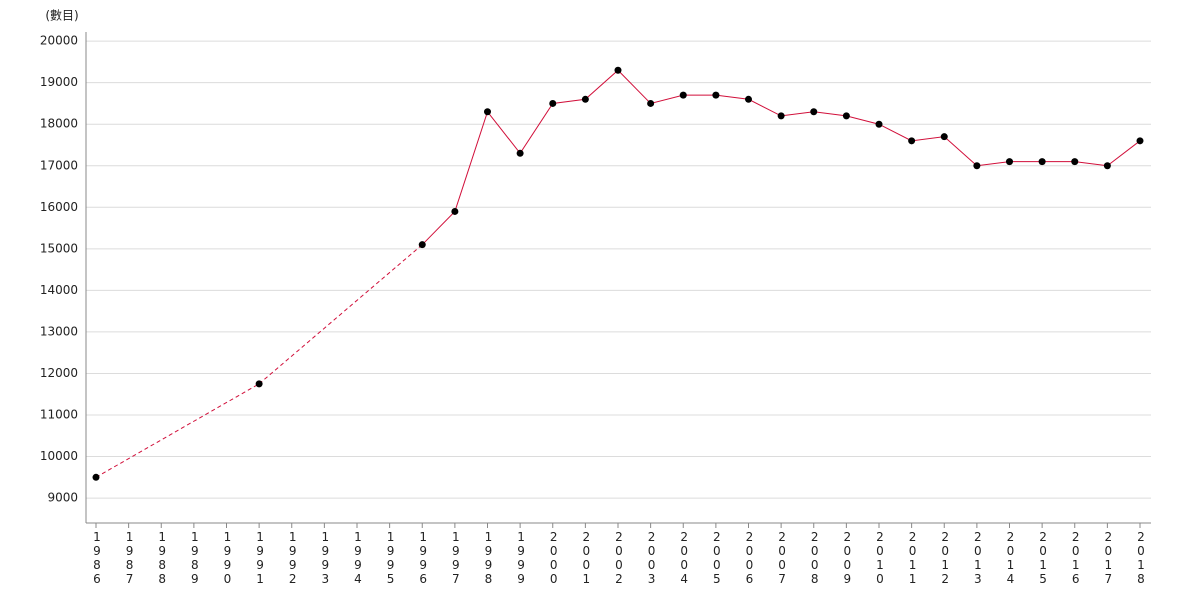  What do you see at coordinates (1141, 558) in the screenshot?
I see `x-tick-label: 2018` at bounding box center [1141, 558].